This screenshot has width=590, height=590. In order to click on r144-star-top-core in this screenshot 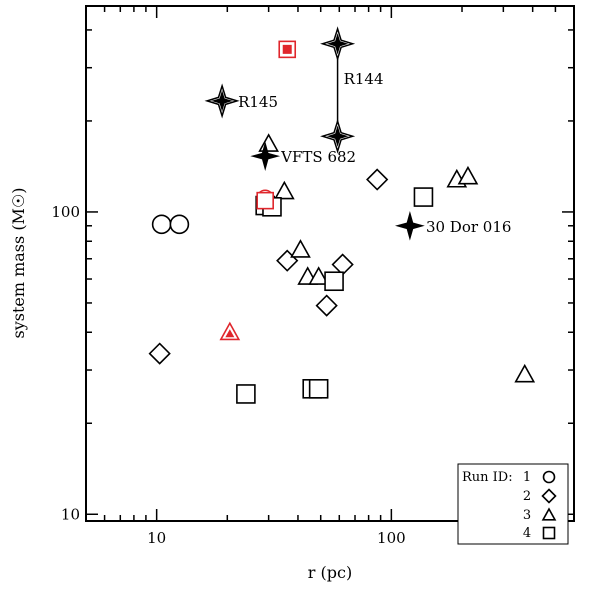, I will do `click(337, 44)`.